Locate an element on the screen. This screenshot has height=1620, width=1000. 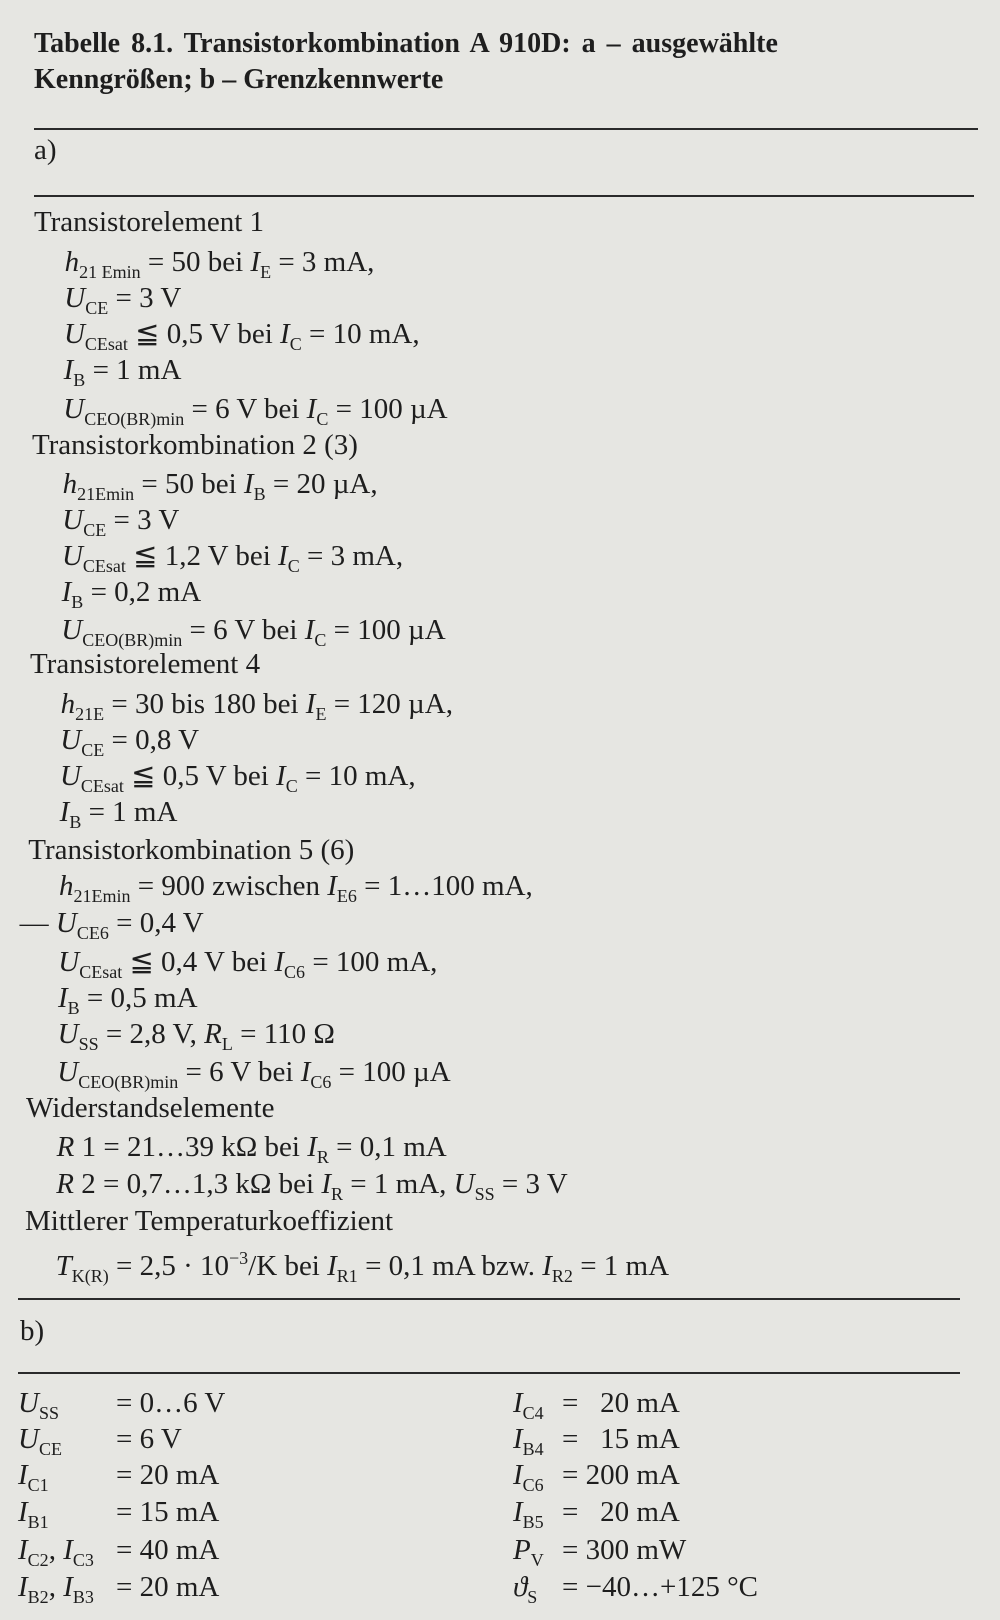
subscript: C6 is located at coordinates (295, 971).